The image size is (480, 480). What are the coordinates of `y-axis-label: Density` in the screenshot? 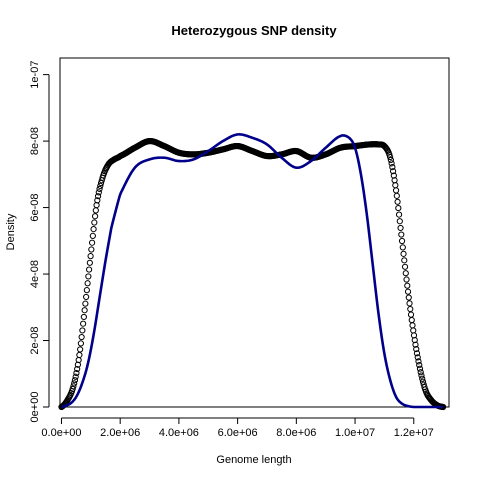 It's located at (11, 231).